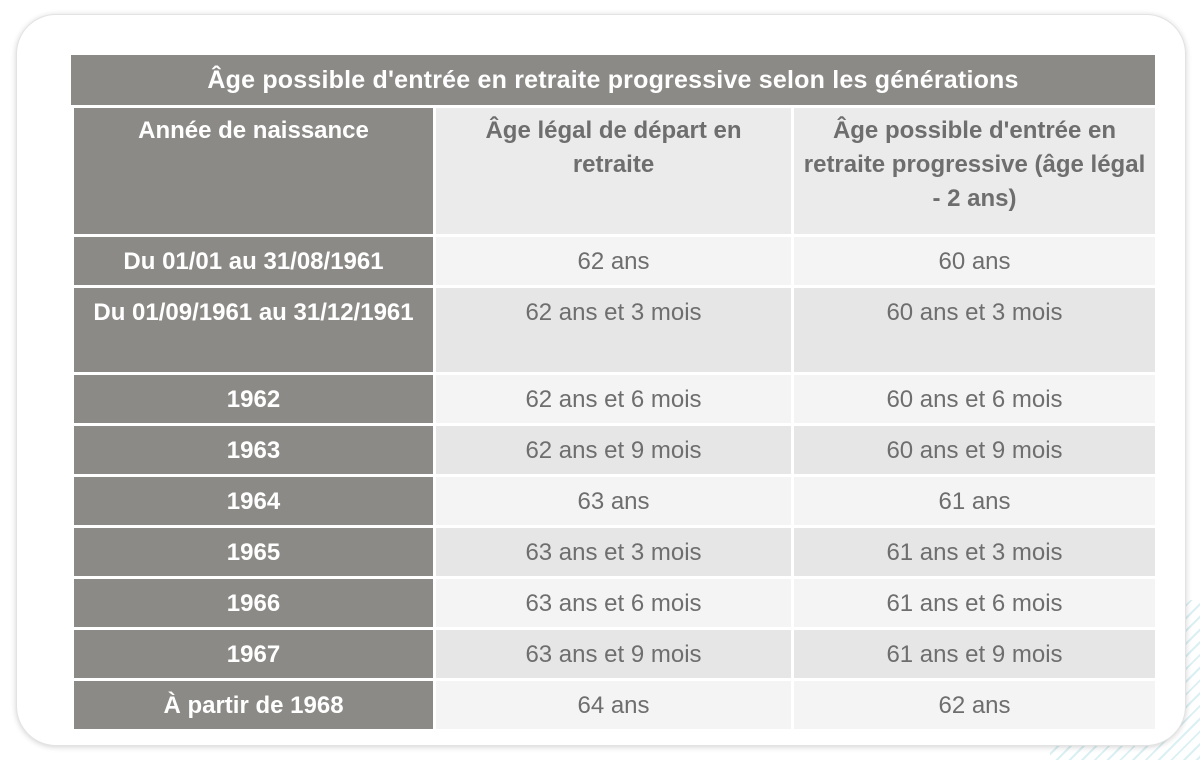 The height and width of the screenshot is (760, 1200). What do you see at coordinates (974, 261) in the screenshot?
I see `cell-progressive: 60 ans` at bounding box center [974, 261].